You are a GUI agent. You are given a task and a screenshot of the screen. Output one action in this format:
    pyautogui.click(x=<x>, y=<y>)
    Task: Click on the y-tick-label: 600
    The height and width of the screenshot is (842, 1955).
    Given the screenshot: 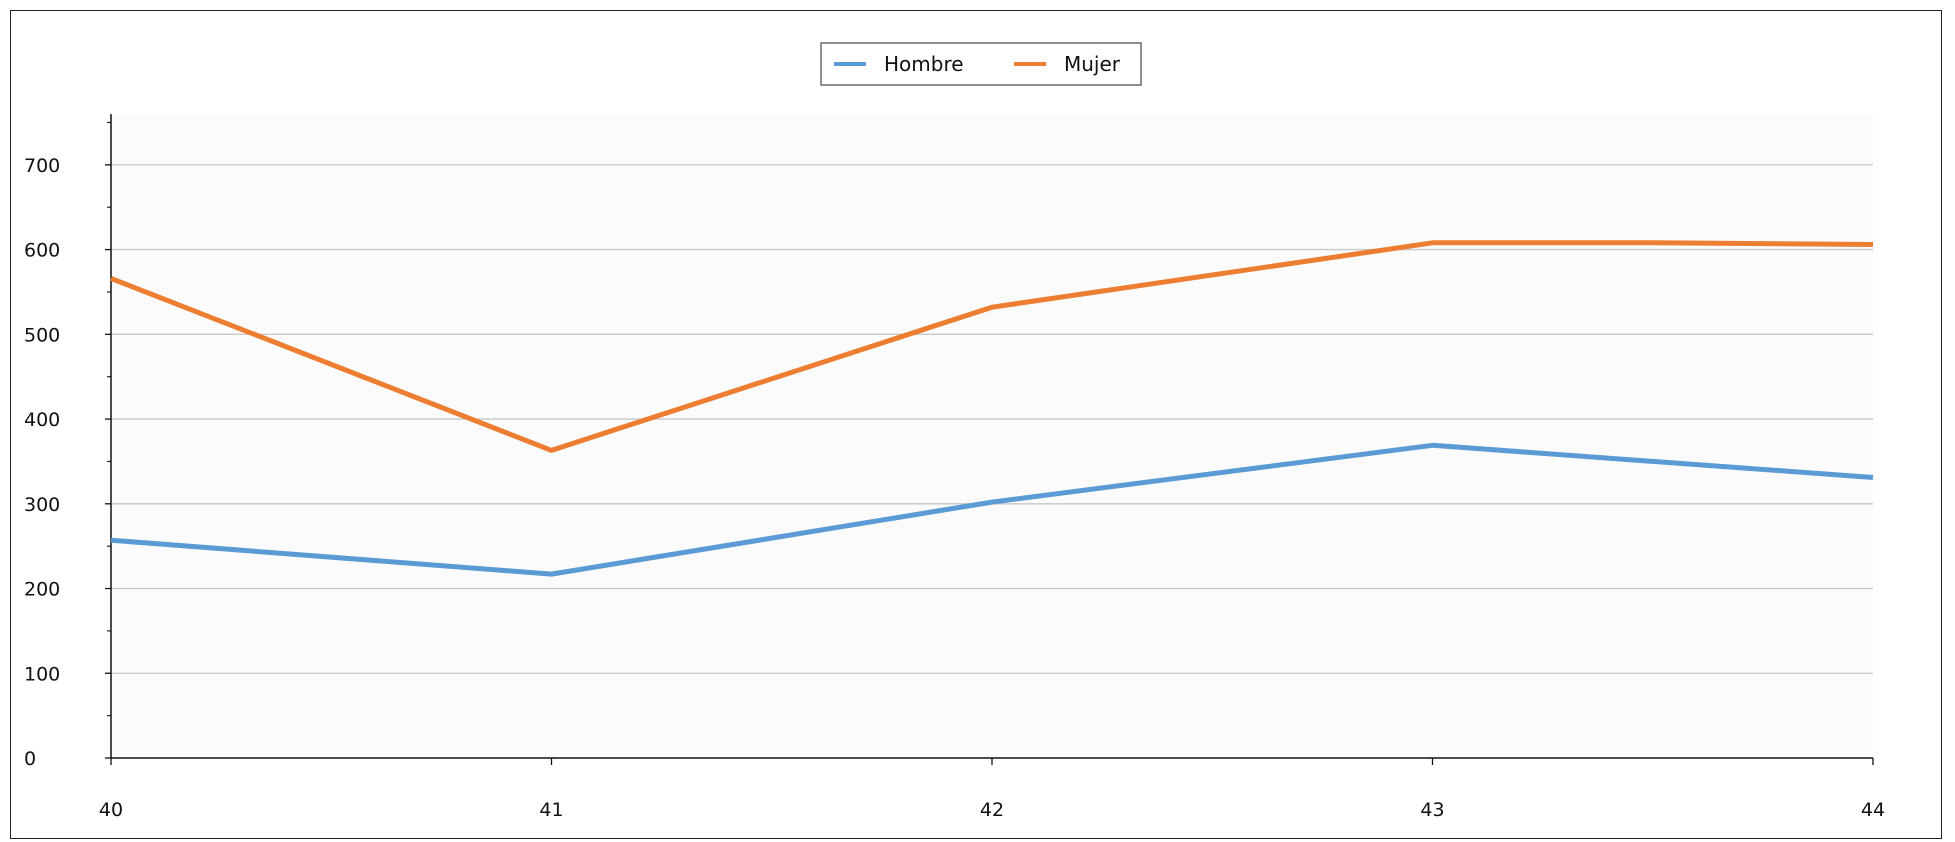 What is the action you would take?
    pyautogui.click(x=42, y=251)
    